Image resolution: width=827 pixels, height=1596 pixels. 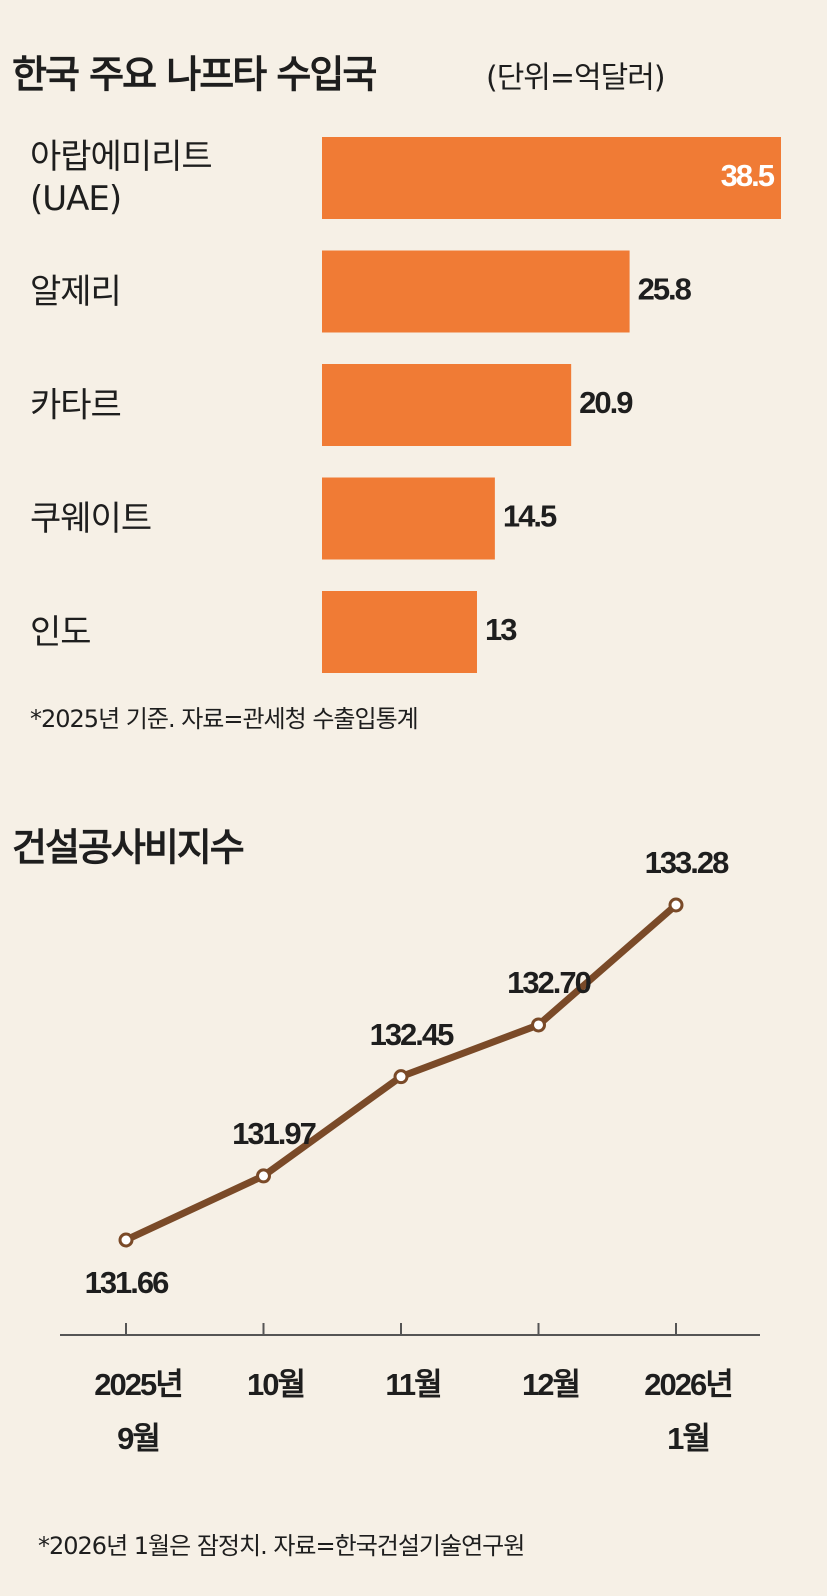 What do you see at coordinates (137, 1411) in the screenshot?
I see `x-tick-label: 2025년 9월` at bounding box center [137, 1411].